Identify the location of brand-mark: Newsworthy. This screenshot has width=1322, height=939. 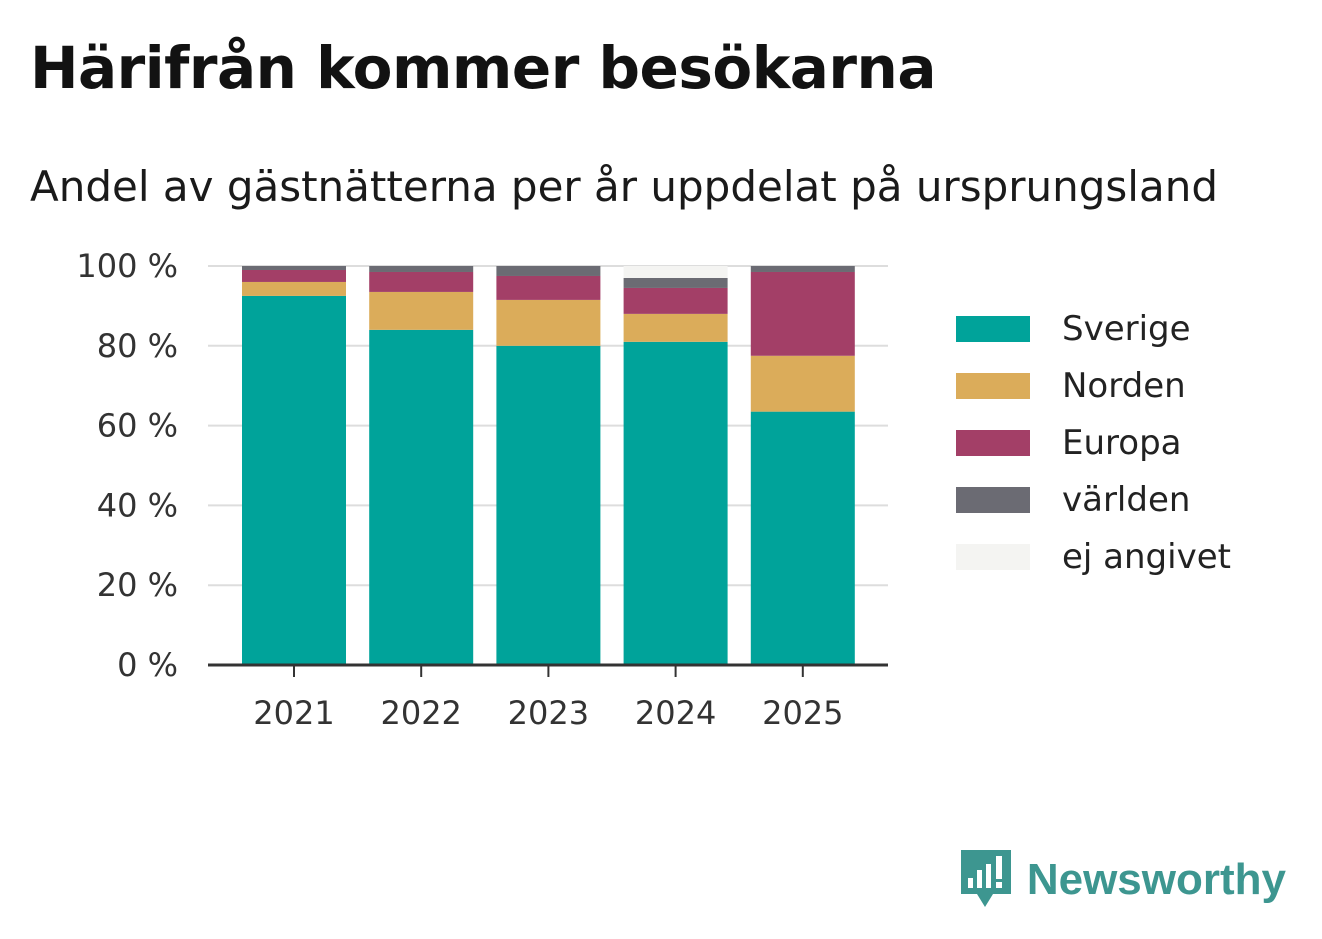
(1123, 880).